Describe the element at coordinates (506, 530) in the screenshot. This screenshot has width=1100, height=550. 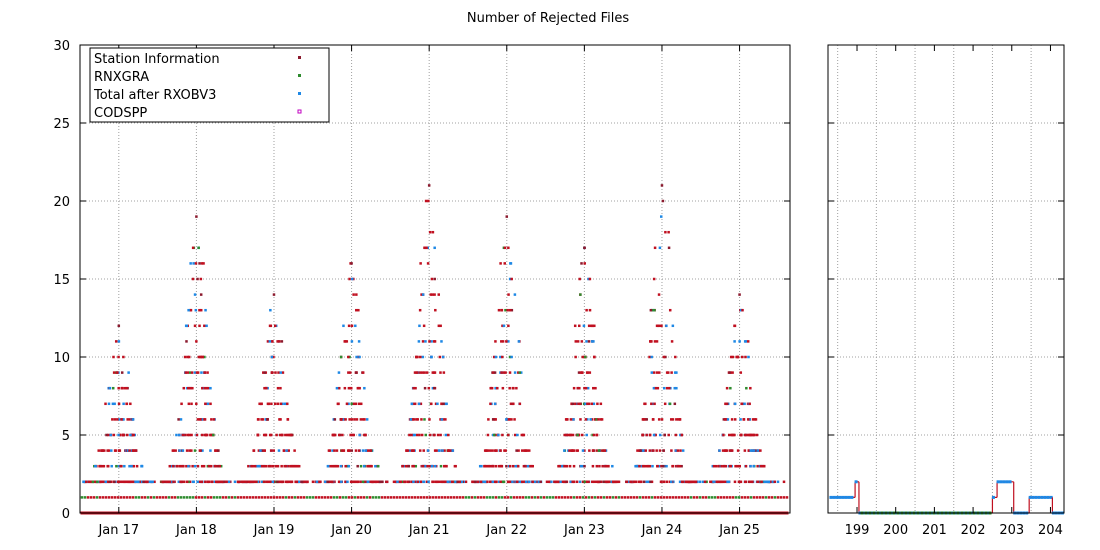
I see `x-tick-label: Jan 22` at that location.